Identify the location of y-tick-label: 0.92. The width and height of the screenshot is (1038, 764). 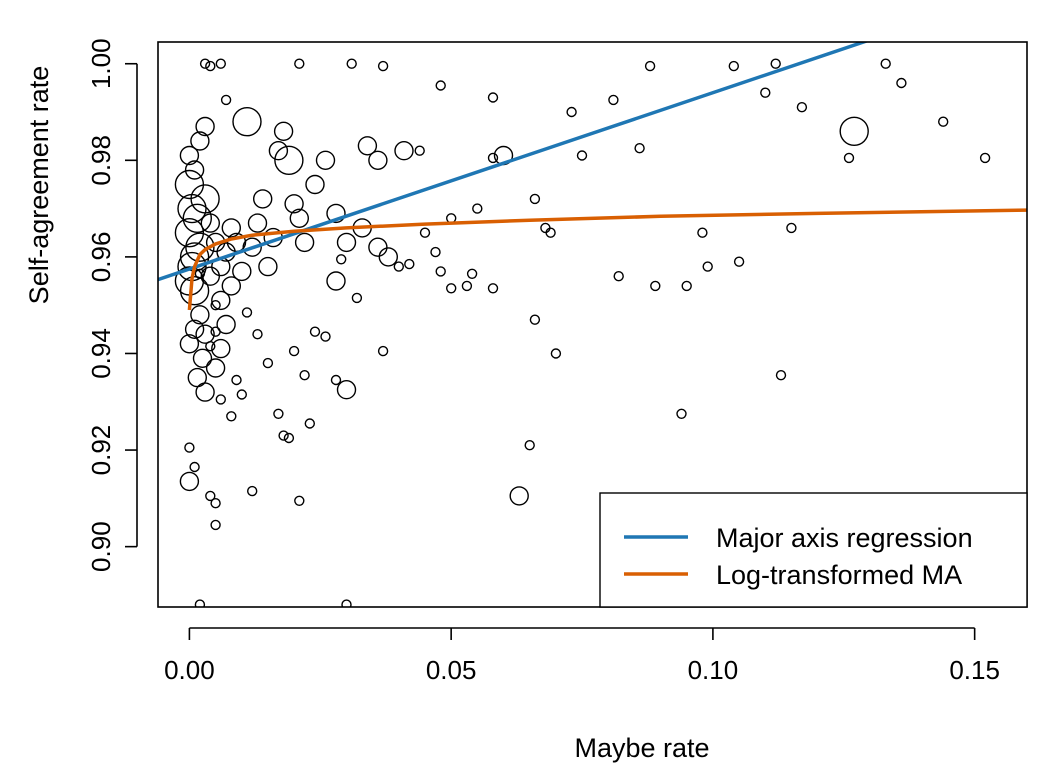
(101, 450).